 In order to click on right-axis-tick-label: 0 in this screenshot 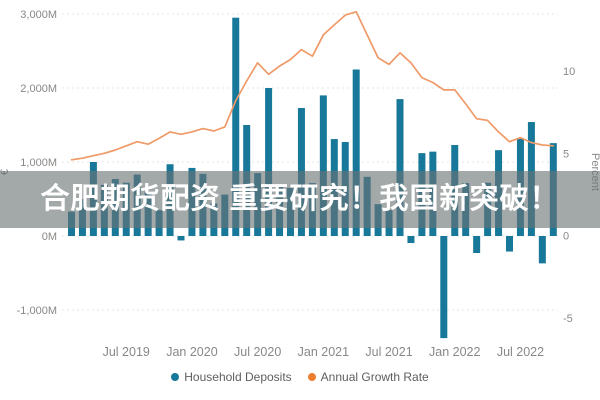, I will do `click(566, 237)`.